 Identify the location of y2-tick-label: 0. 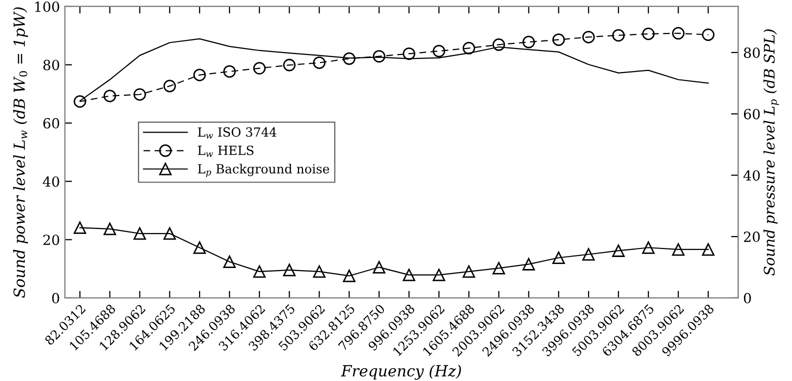
(747, 298).